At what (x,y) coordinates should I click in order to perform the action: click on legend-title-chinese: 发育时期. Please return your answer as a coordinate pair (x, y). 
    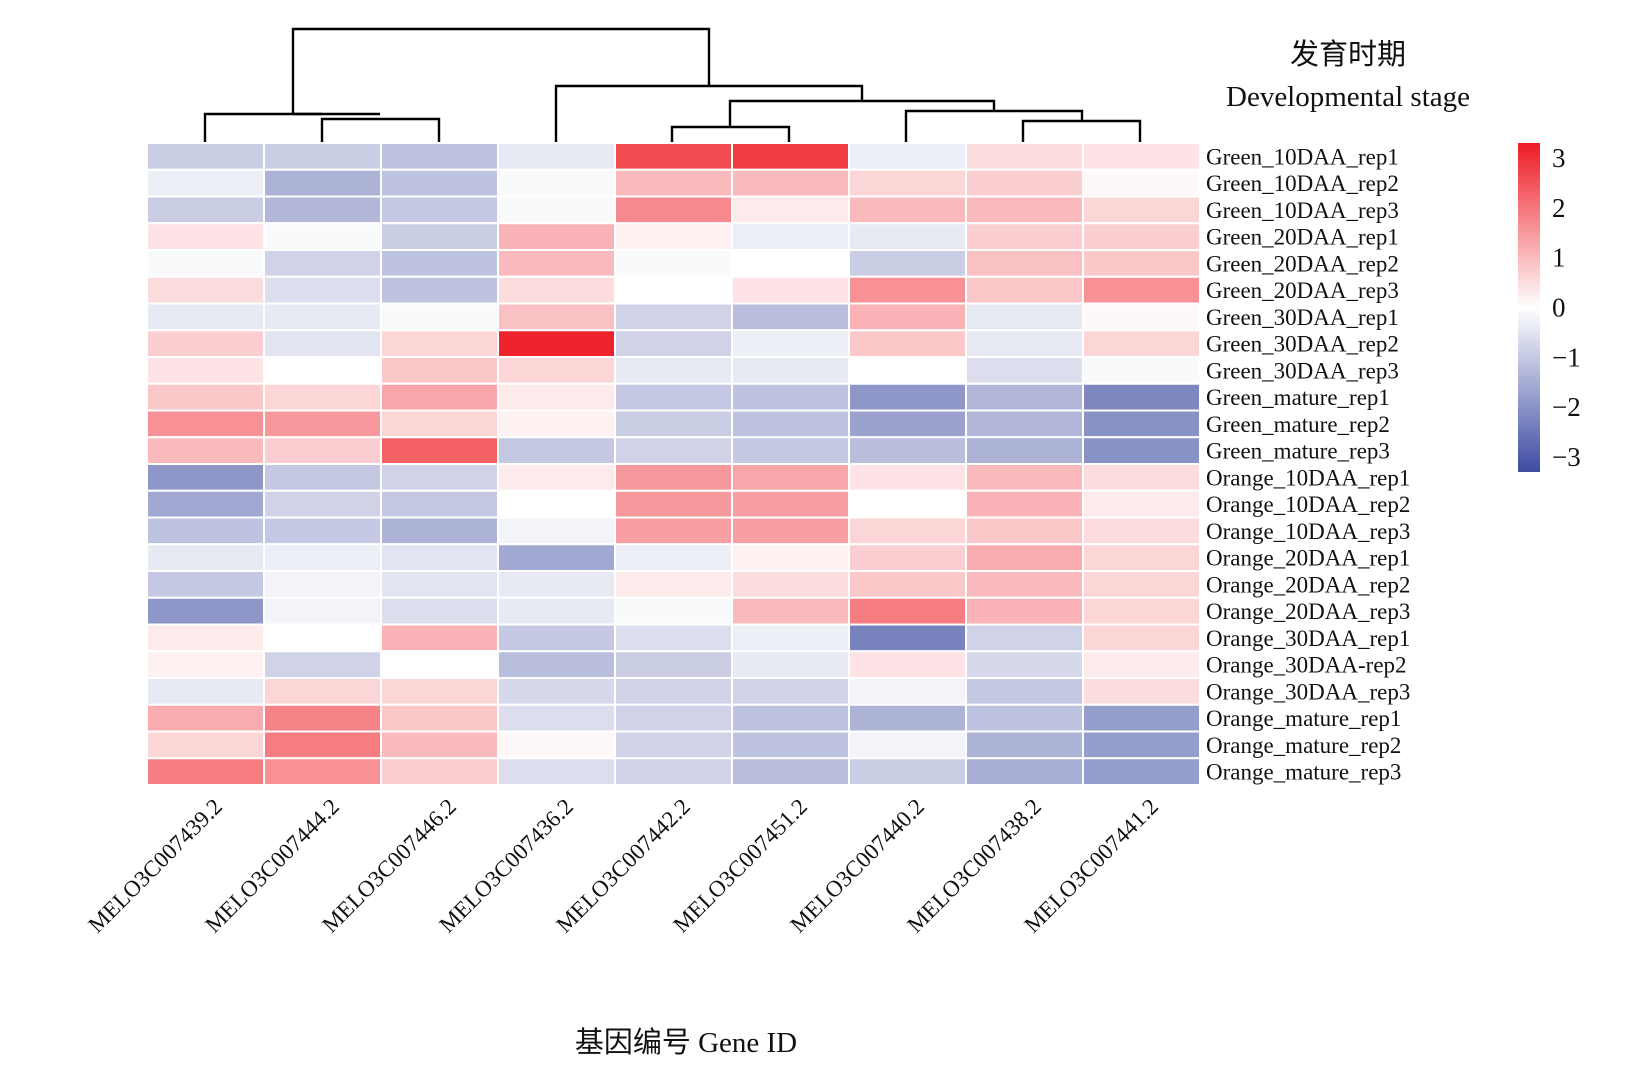
    Looking at the image, I should click on (1348, 54).